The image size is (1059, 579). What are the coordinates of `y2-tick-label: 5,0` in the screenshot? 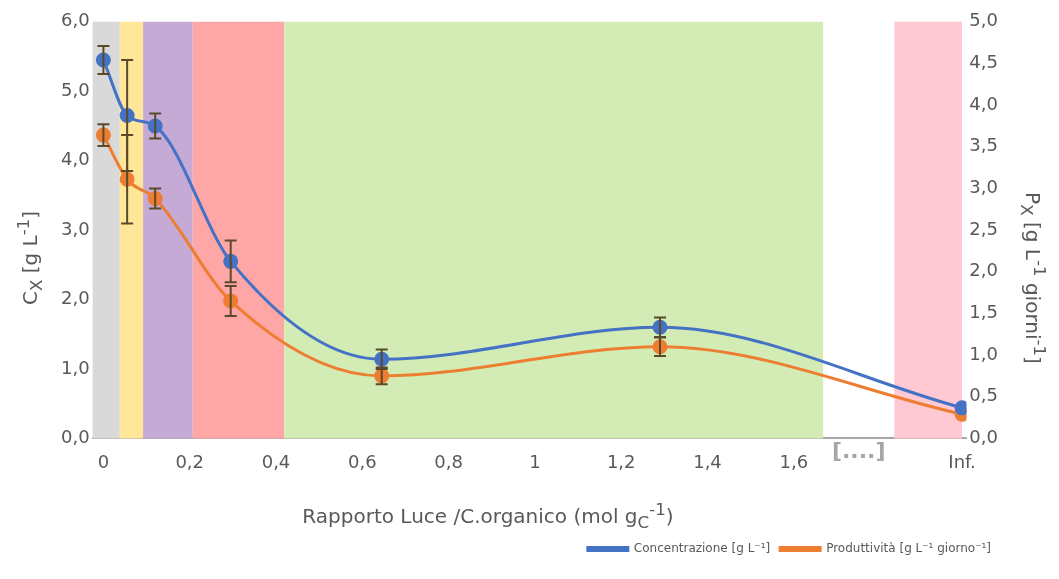 It's located at (984, 20).